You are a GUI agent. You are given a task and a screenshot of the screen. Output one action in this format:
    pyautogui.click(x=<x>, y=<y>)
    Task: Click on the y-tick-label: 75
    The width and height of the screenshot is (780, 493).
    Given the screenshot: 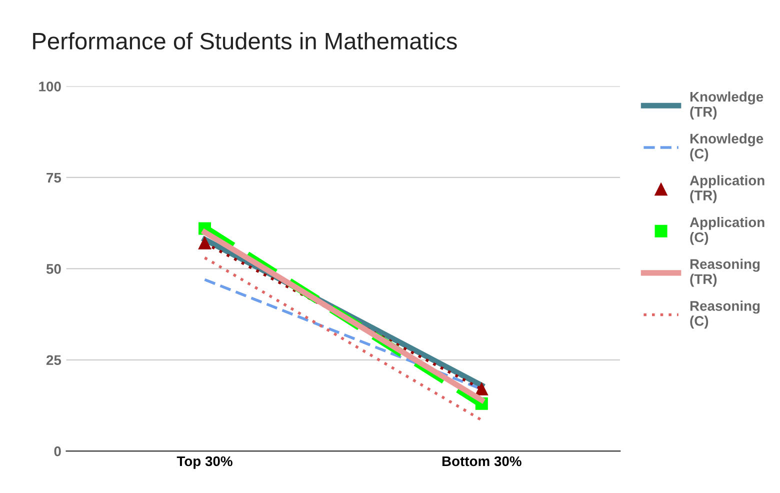 What is the action you would take?
    pyautogui.click(x=54, y=177)
    